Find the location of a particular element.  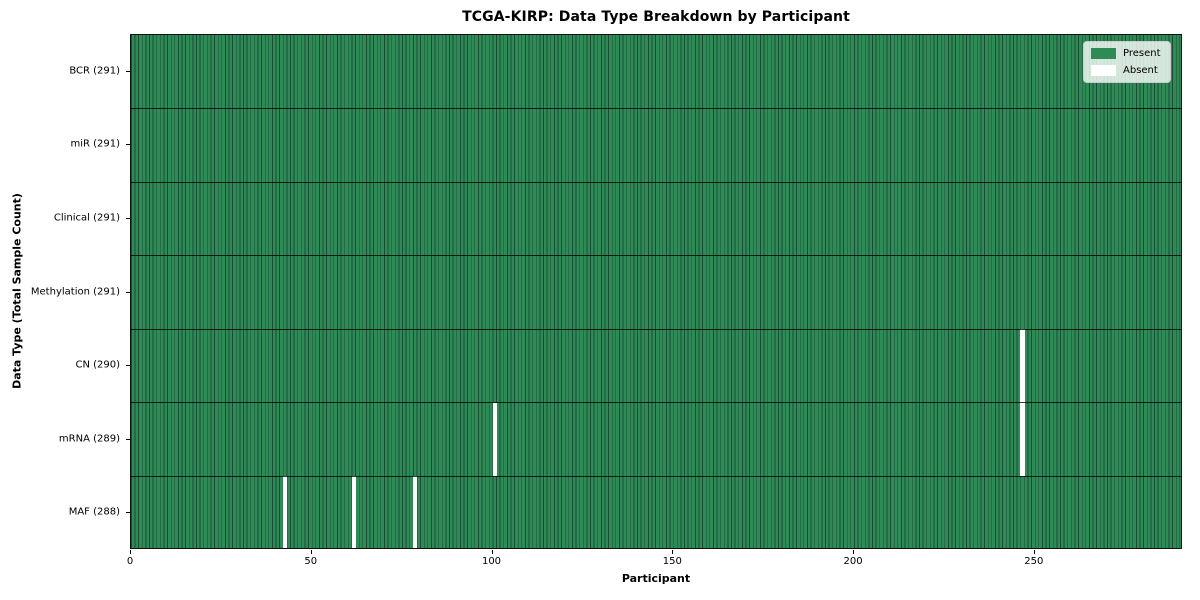

legend-item-present: Present is located at coordinates (1126, 53).